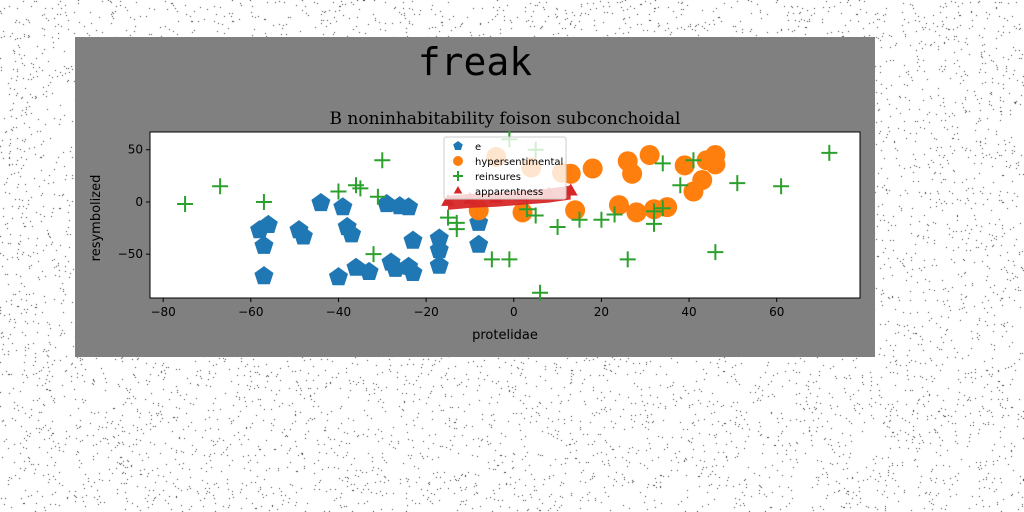 The width and height of the screenshot is (1024, 512). What do you see at coordinates (514, 312) in the screenshot?
I see `x-tick-label: 0` at bounding box center [514, 312].